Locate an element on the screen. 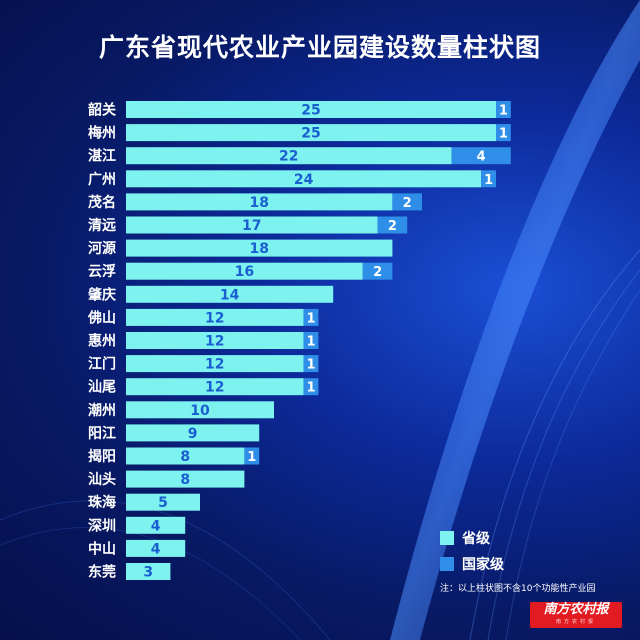 This screenshot has width=640, height=640. category-label: 梅州 is located at coordinates (102, 133).